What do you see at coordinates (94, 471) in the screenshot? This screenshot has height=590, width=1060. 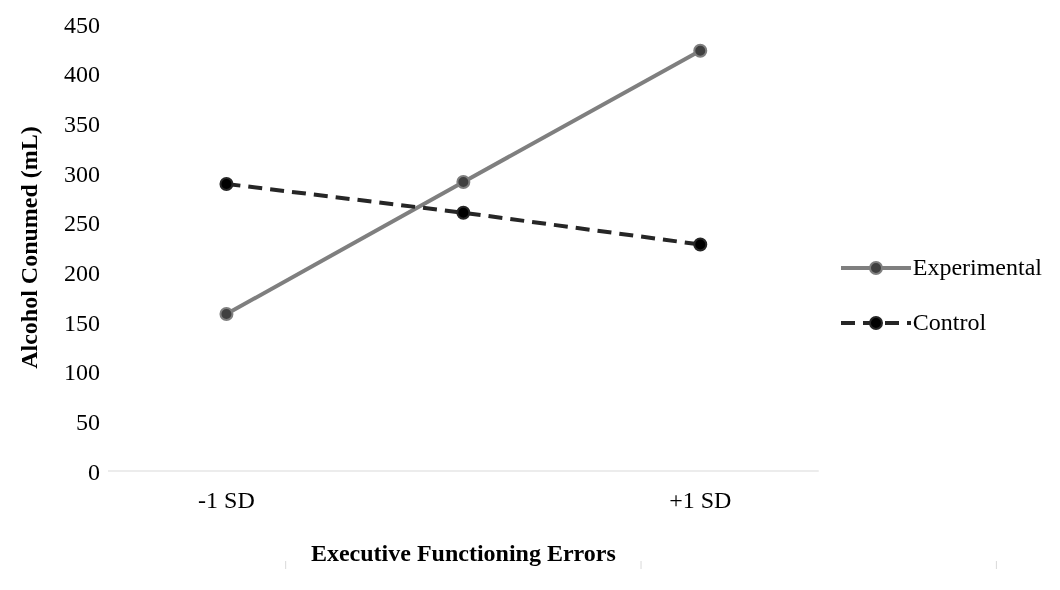 I see `y-tick-label: 0` at bounding box center [94, 471].